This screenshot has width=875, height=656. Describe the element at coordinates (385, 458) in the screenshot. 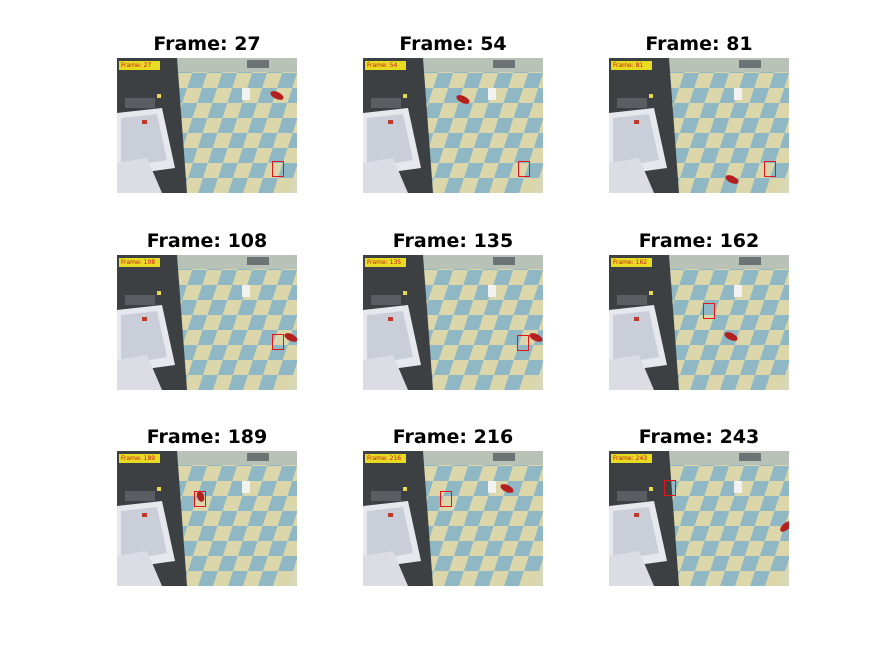

I see `frame-timestamp: Frame: 216` at that location.